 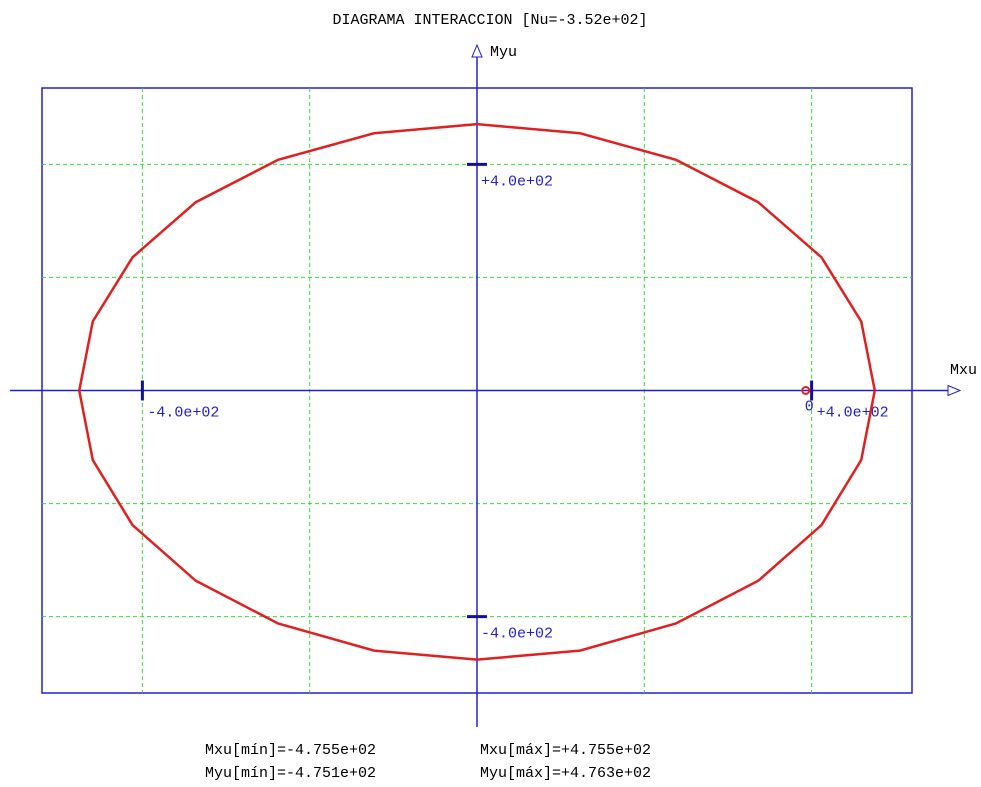 I want to click on annotation: Mxu[máx]=+4.755e+02, so click(x=565, y=750).